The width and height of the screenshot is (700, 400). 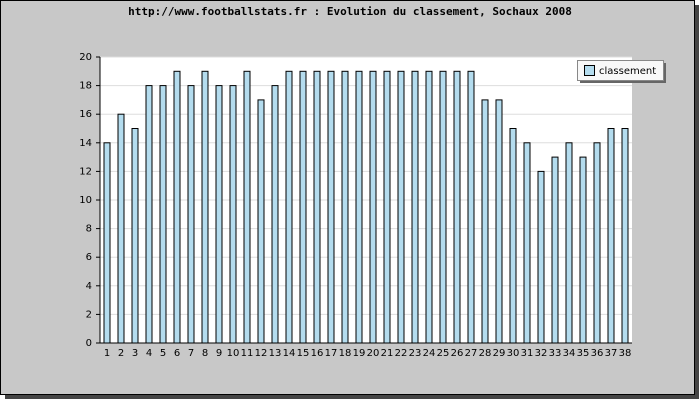 What do you see at coordinates (569, 353) in the screenshot?
I see `x-tick-label: 34` at bounding box center [569, 353].